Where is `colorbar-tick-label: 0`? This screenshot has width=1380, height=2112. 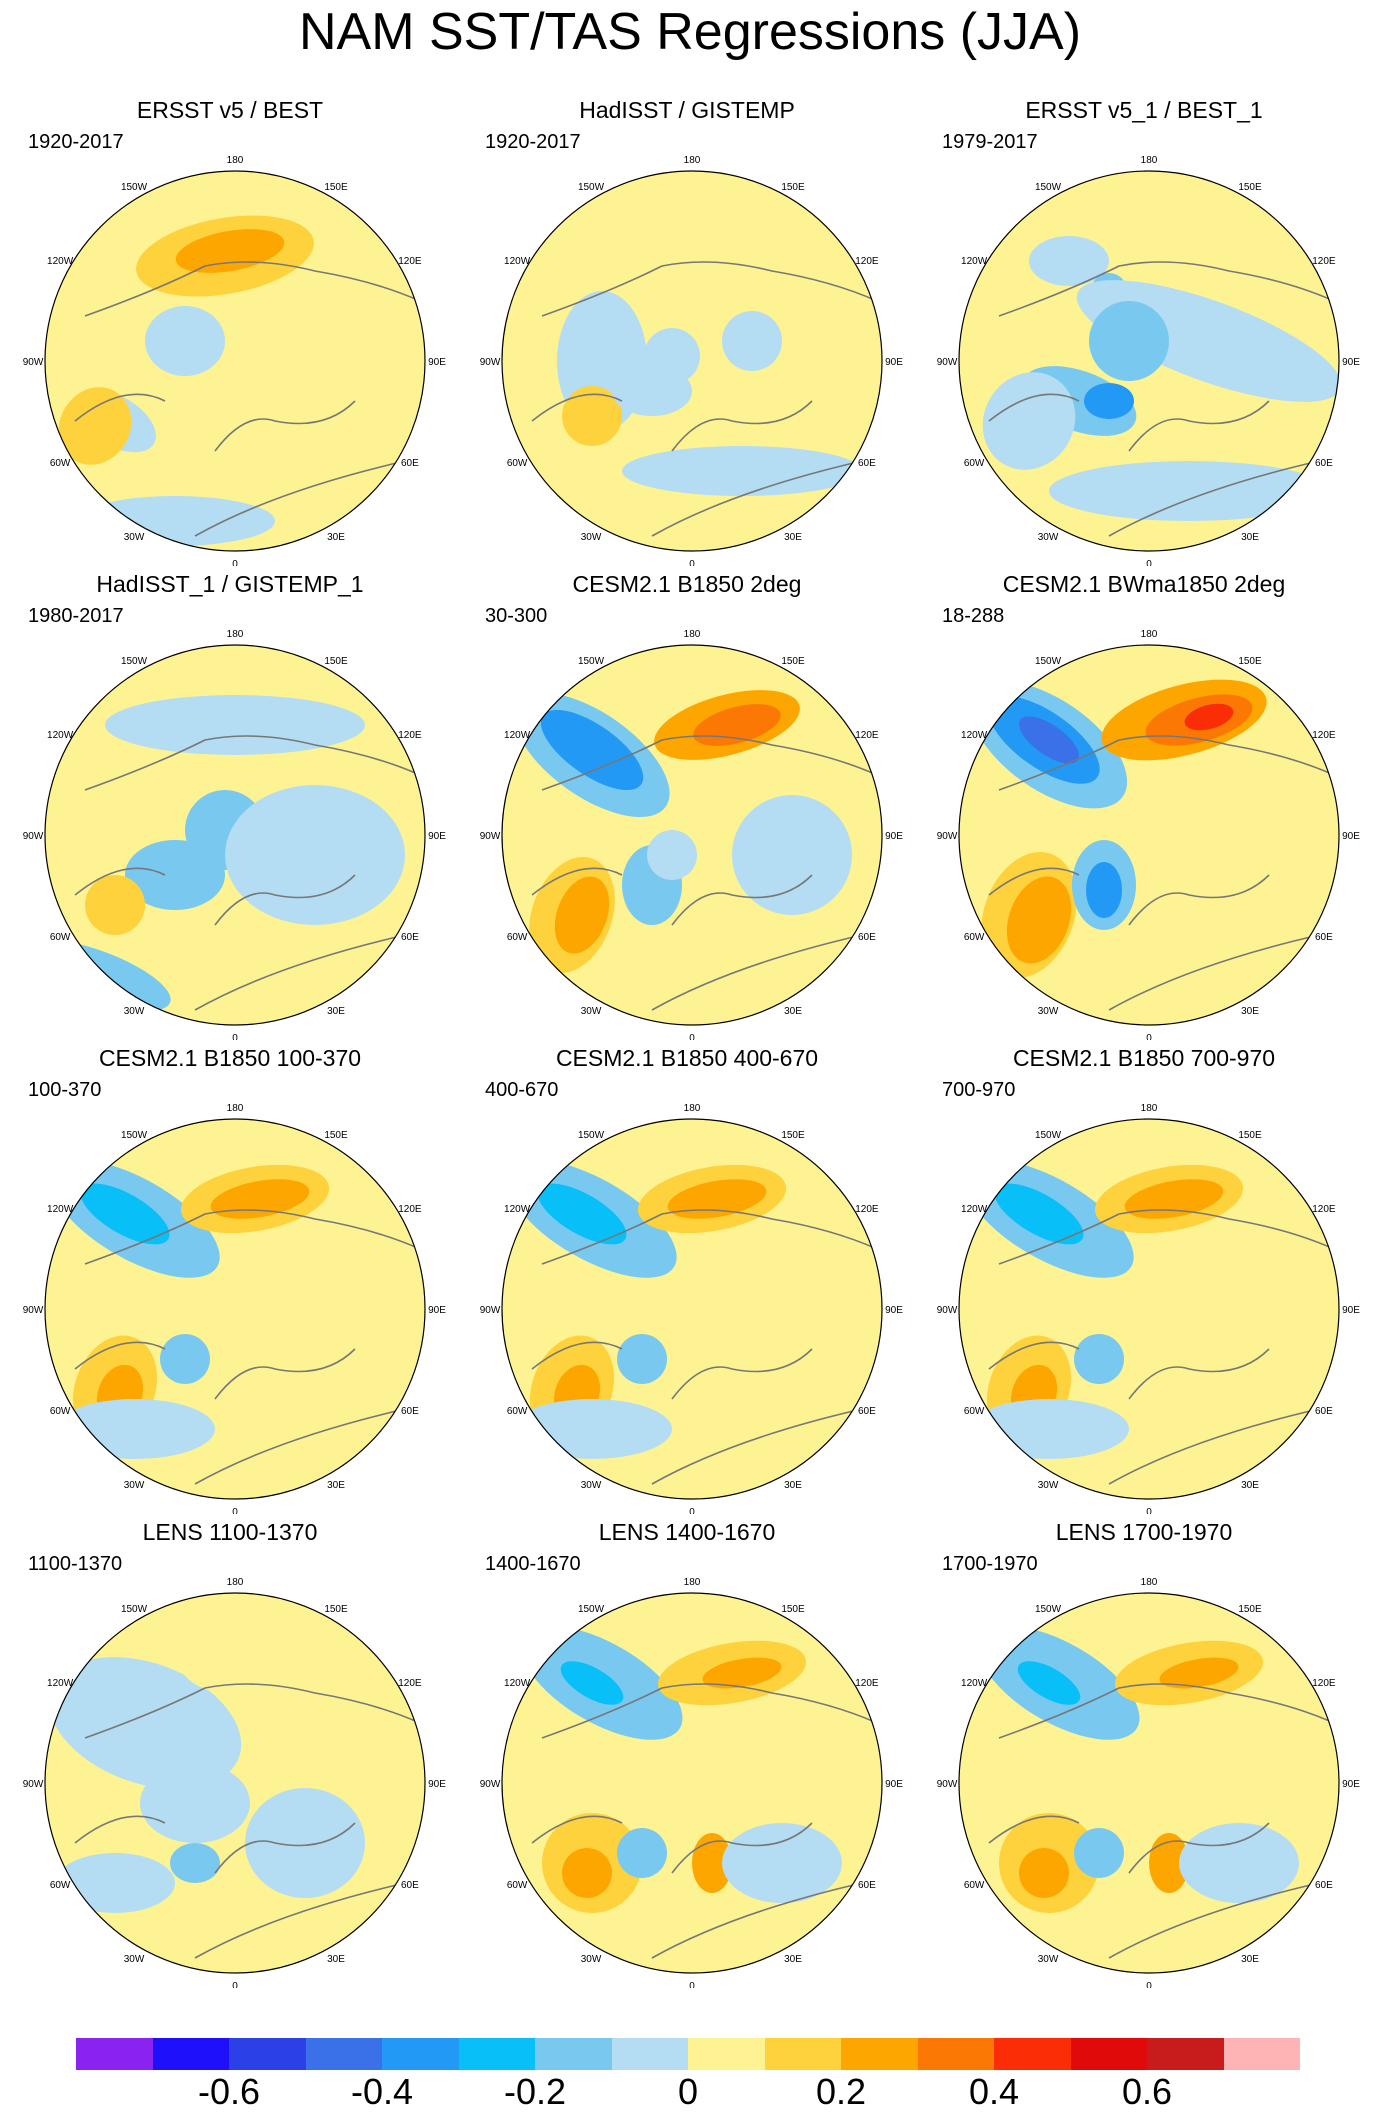 colorbar-tick-label: 0 is located at coordinates (688, 2091).